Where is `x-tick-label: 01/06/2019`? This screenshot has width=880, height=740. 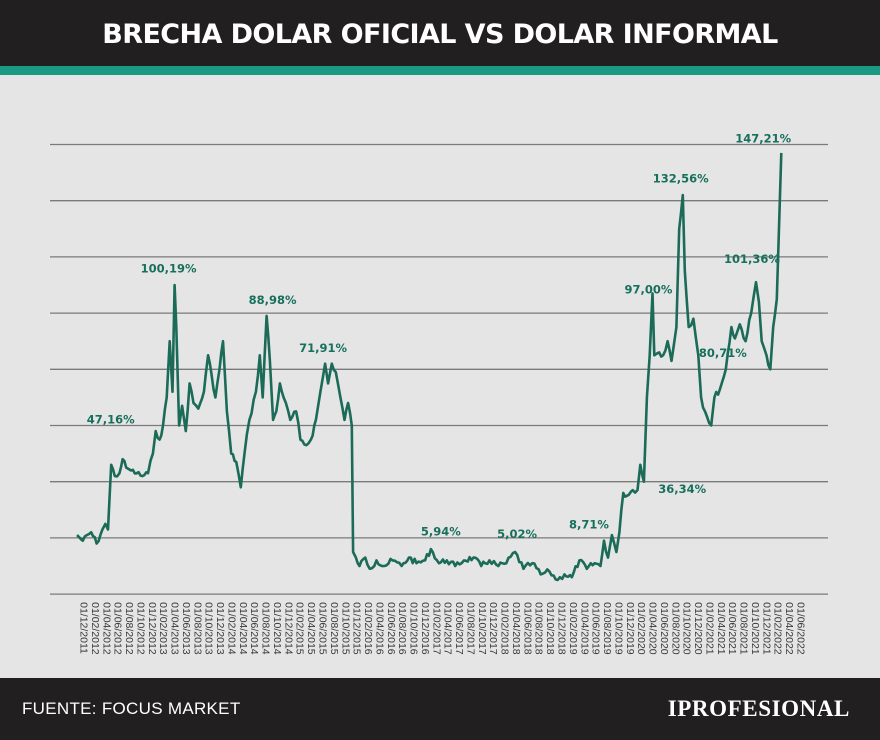
x-tick-label: 01/06/2019 is located at coordinates (596, 628).